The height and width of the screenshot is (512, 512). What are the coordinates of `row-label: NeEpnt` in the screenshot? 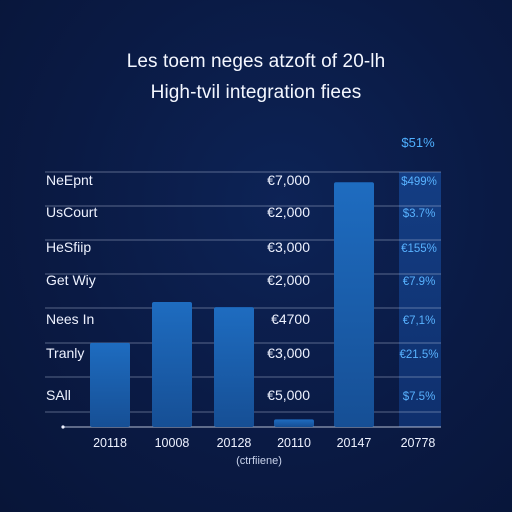 It's located at (69, 180).